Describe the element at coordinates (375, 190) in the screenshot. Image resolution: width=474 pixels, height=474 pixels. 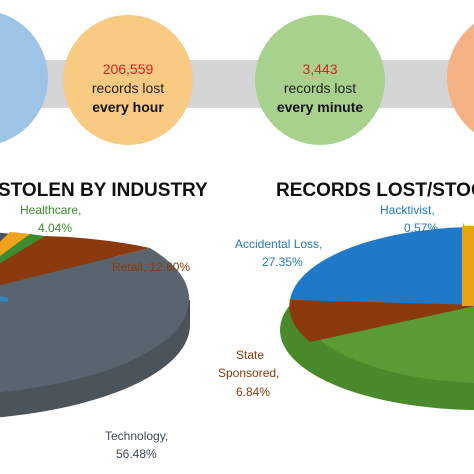
I see `heading-right: RECORDS LOST/STOC` at that location.